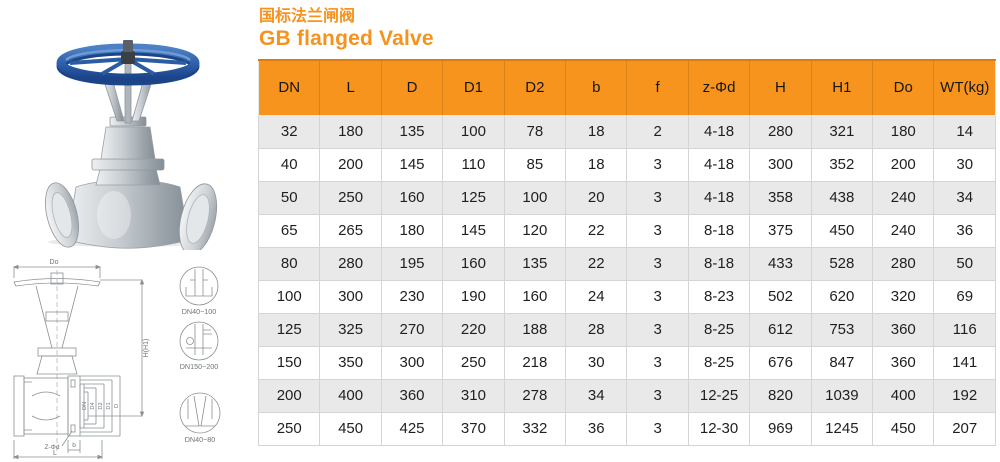 This screenshot has height=462, width=1000. I want to click on table-cell: 110, so click(473, 164).